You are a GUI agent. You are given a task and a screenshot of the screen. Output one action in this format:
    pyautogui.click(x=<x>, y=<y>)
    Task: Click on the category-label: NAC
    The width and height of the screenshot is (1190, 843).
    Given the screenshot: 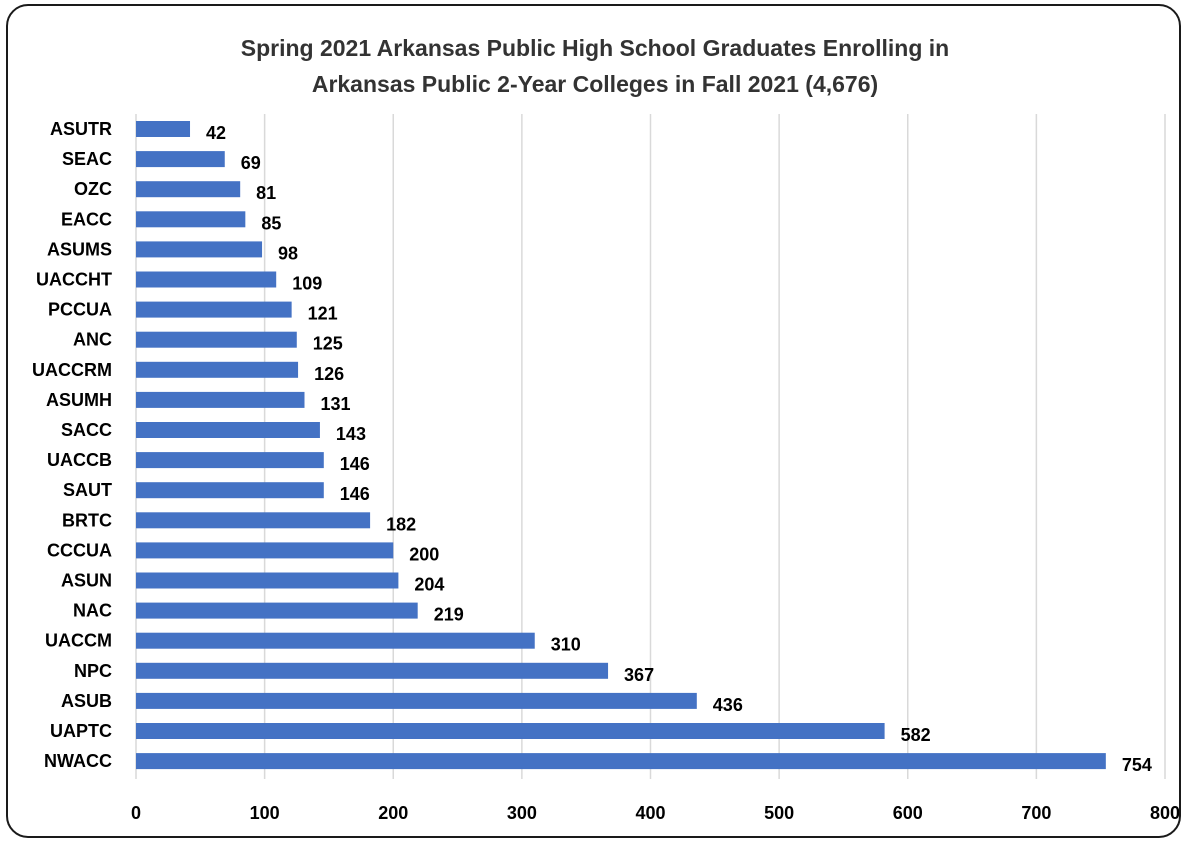 What is the action you would take?
    pyautogui.click(x=92, y=611)
    